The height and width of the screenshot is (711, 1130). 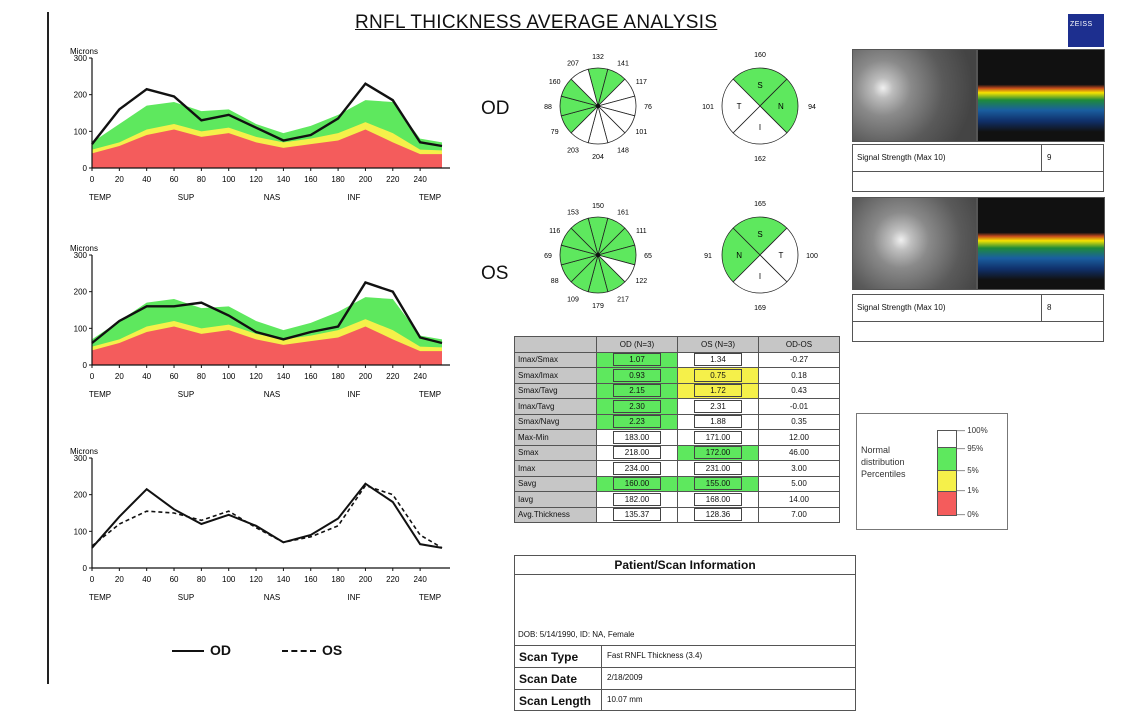 What do you see at coordinates (85, 365) in the screenshot?
I see `y-tick-label: 0` at bounding box center [85, 365].